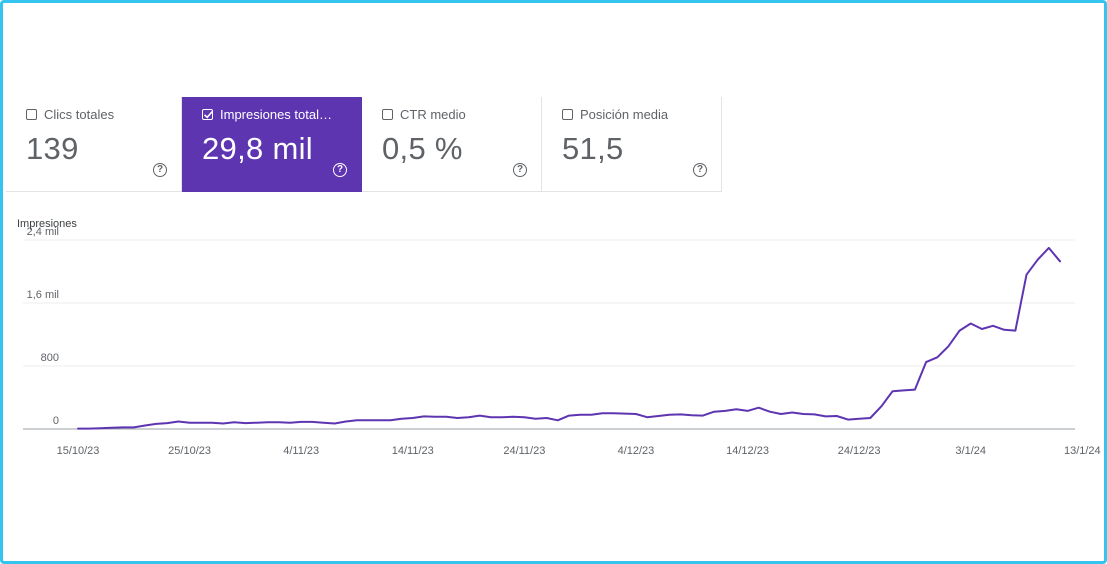 Image resolution: width=1107 pixels, height=564 pixels. What do you see at coordinates (970, 451) in the screenshot?
I see `x-tick-label: 3/1/24` at bounding box center [970, 451].